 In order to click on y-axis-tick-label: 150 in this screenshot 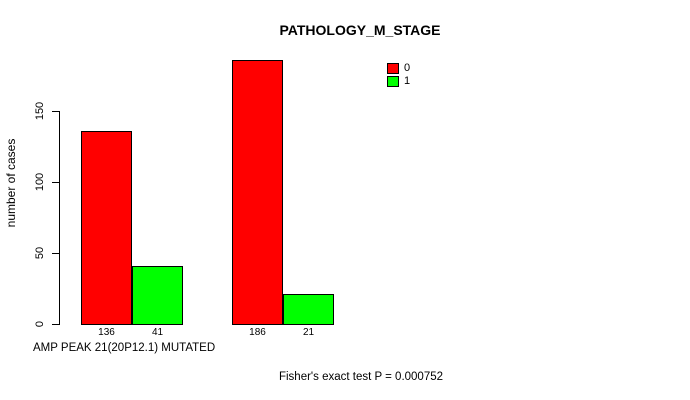, I will do `click(40, 111)`.